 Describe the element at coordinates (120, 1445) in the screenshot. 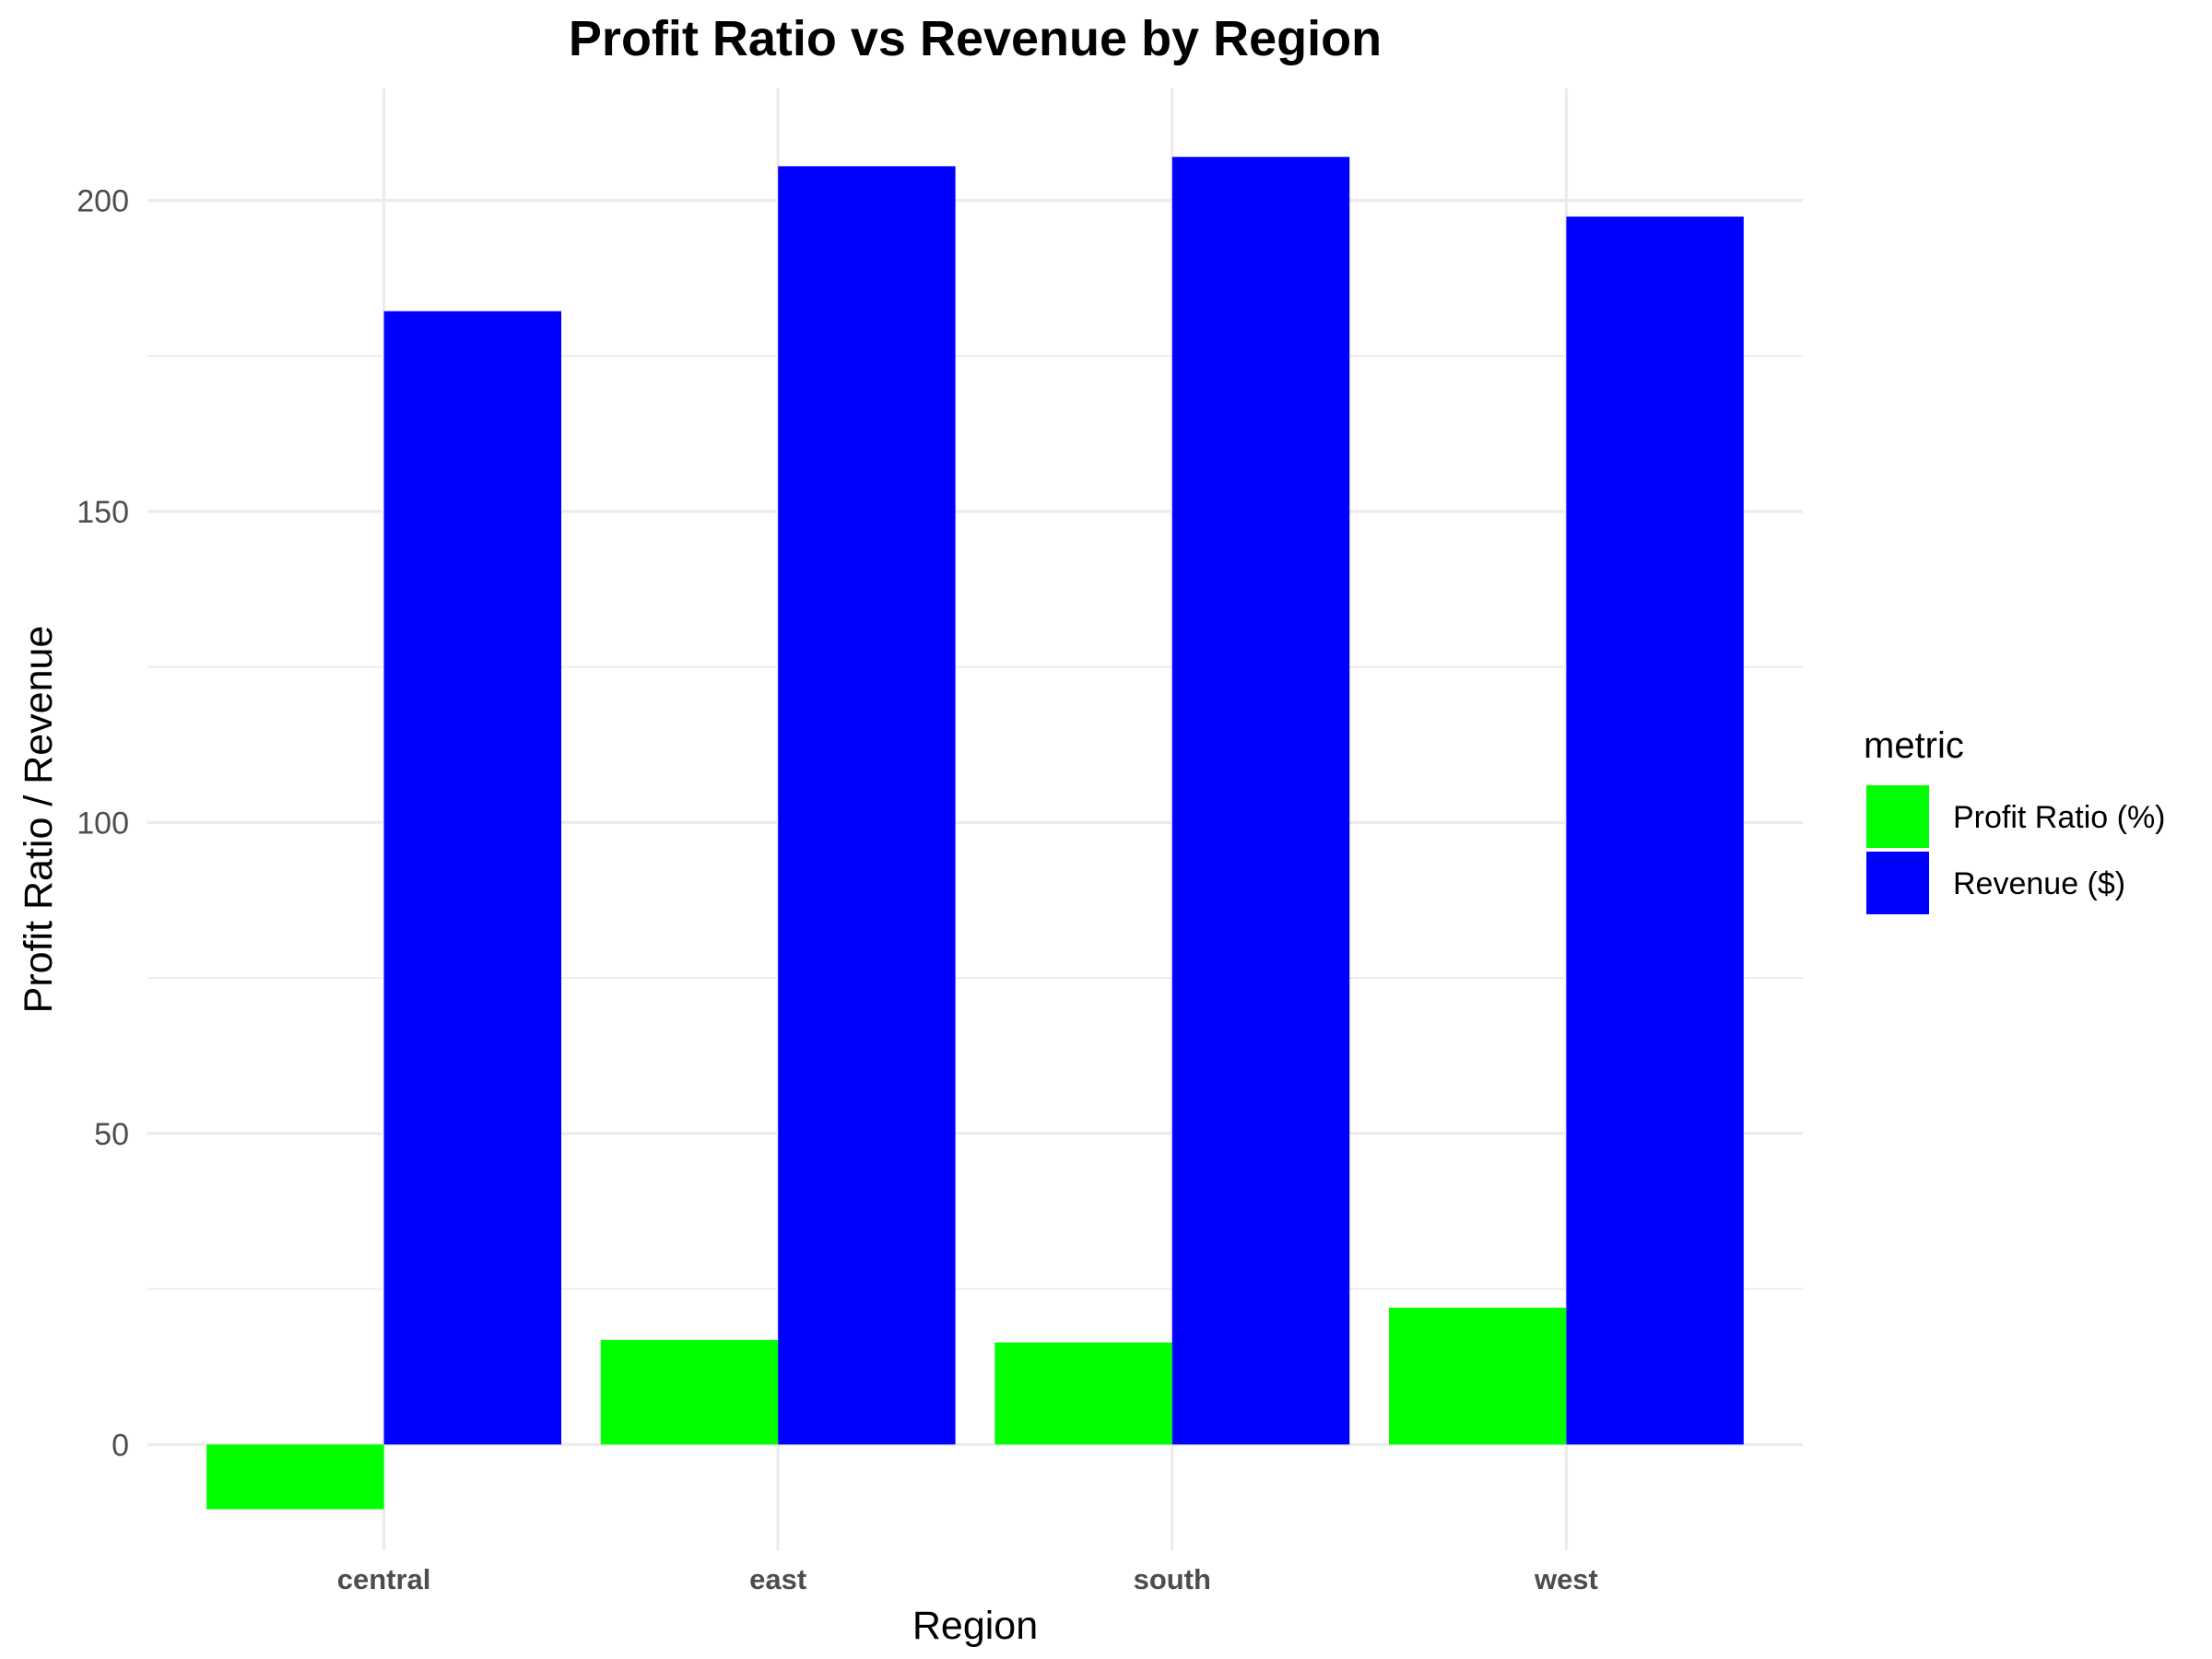

I see `y-tick-label: 0` at that location.